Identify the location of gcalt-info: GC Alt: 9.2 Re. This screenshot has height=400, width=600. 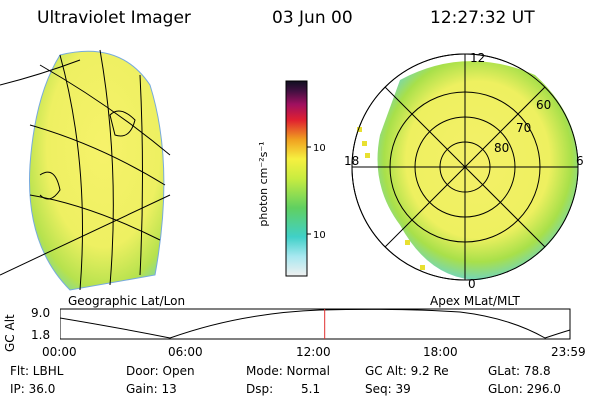
(407, 371).